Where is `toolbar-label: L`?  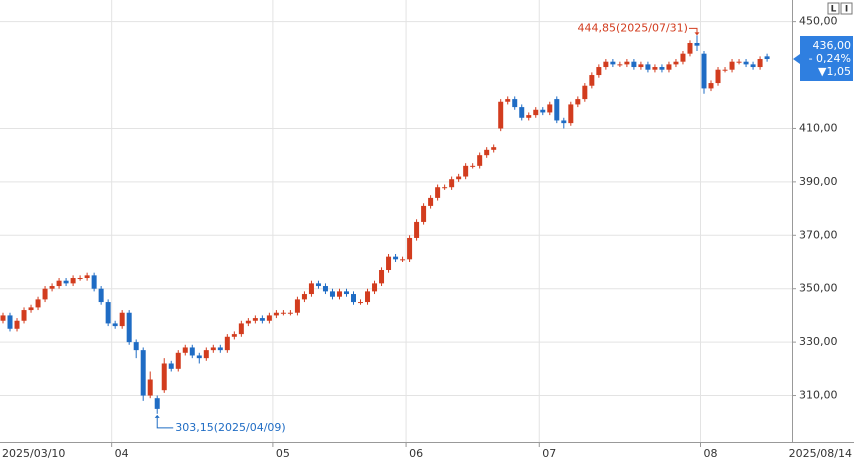
toolbar-label: L is located at coordinates (834, 10).